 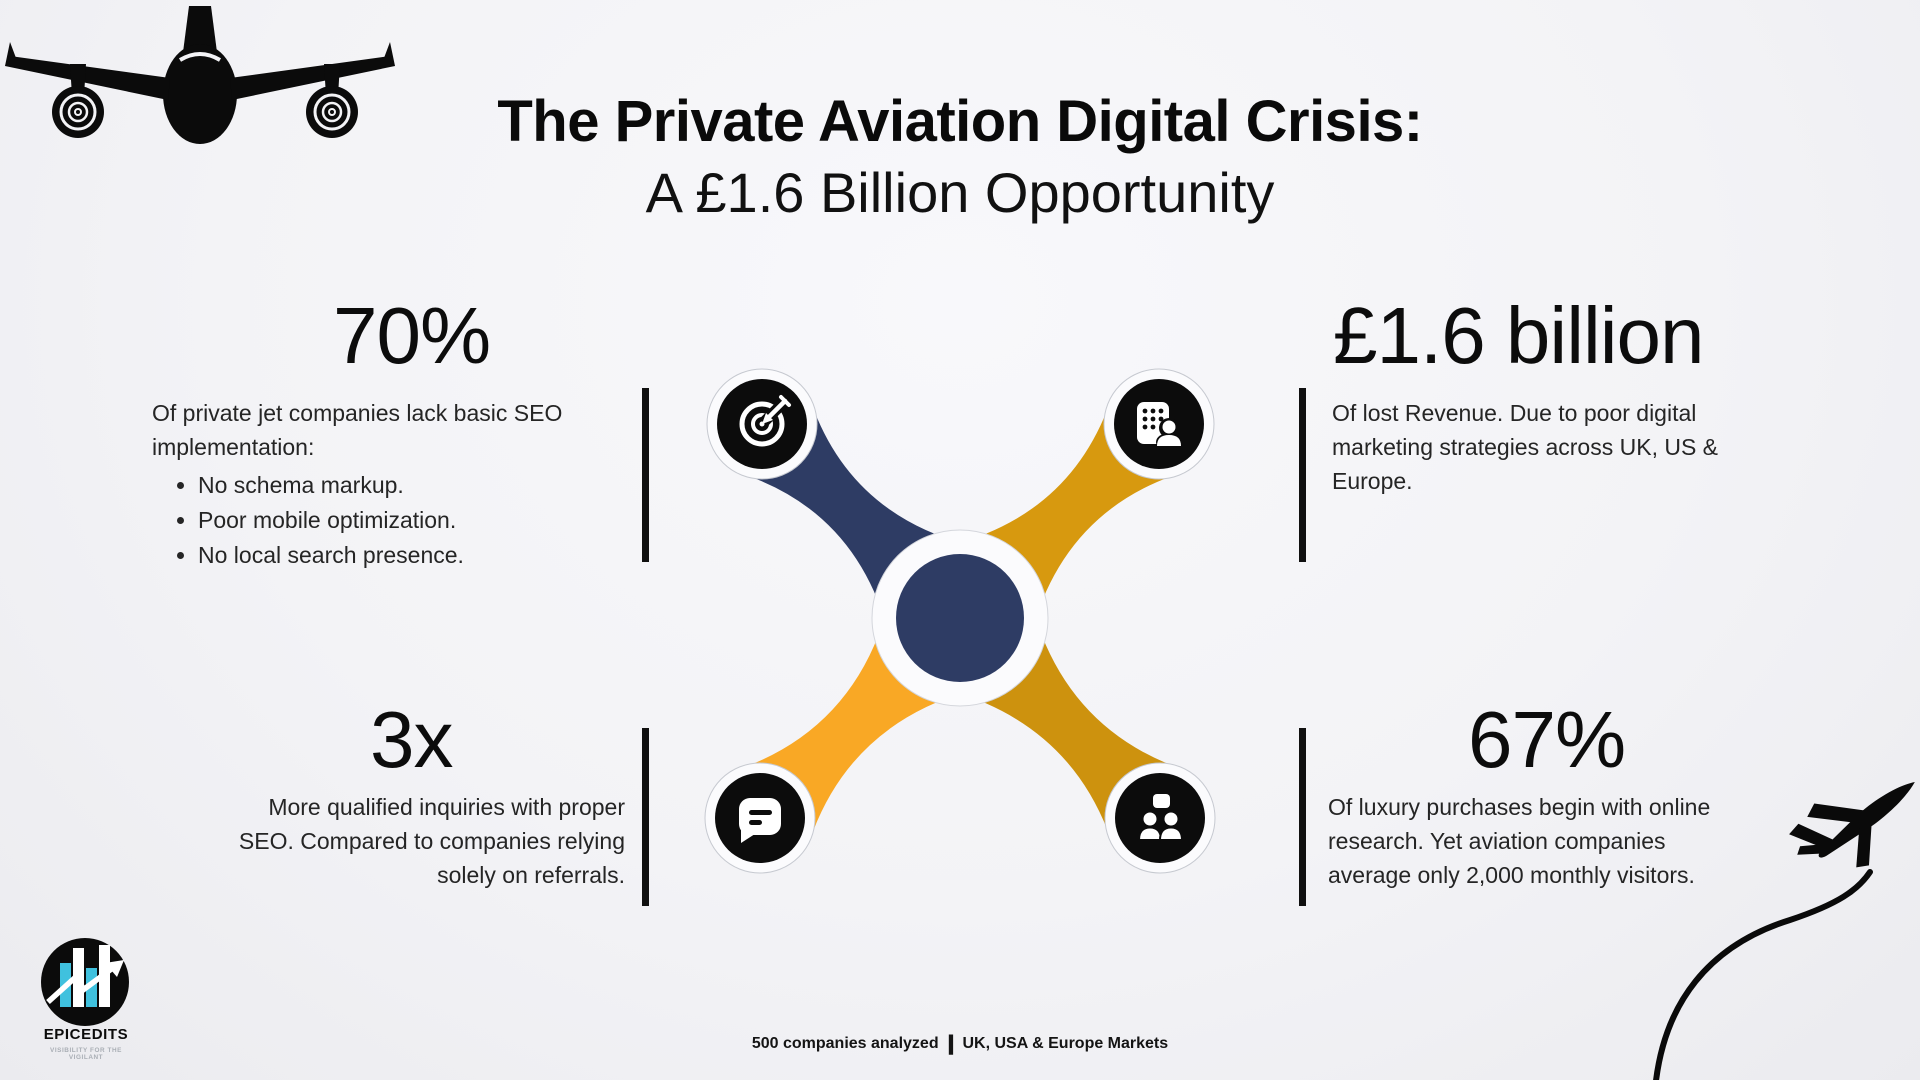 What do you see at coordinates (645, 475) in the screenshot?
I see `divider-top-left` at bounding box center [645, 475].